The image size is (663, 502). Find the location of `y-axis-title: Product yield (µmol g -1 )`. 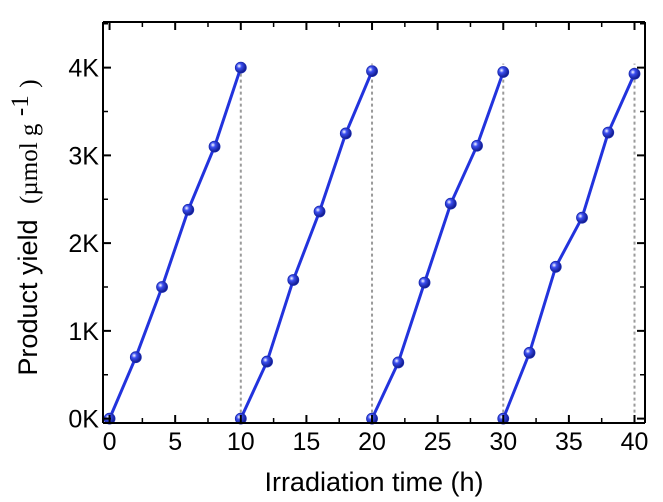

y-axis-title: Product yield (µmol g -1 ) is located at coordinates (23, 227).